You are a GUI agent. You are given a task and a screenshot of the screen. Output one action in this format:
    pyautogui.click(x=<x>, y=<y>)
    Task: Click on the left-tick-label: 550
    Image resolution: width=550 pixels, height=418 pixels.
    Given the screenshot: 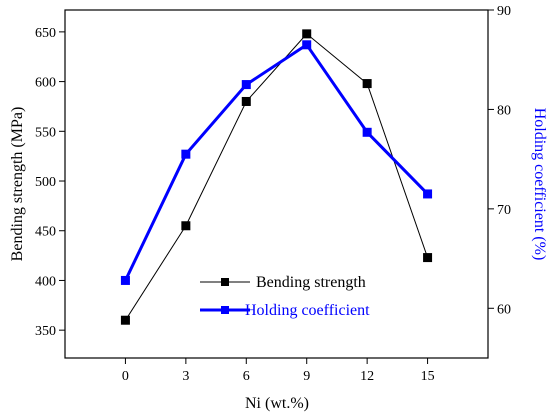 What is the action you would take?
    pyautogui.click(x=45, y=132)
    